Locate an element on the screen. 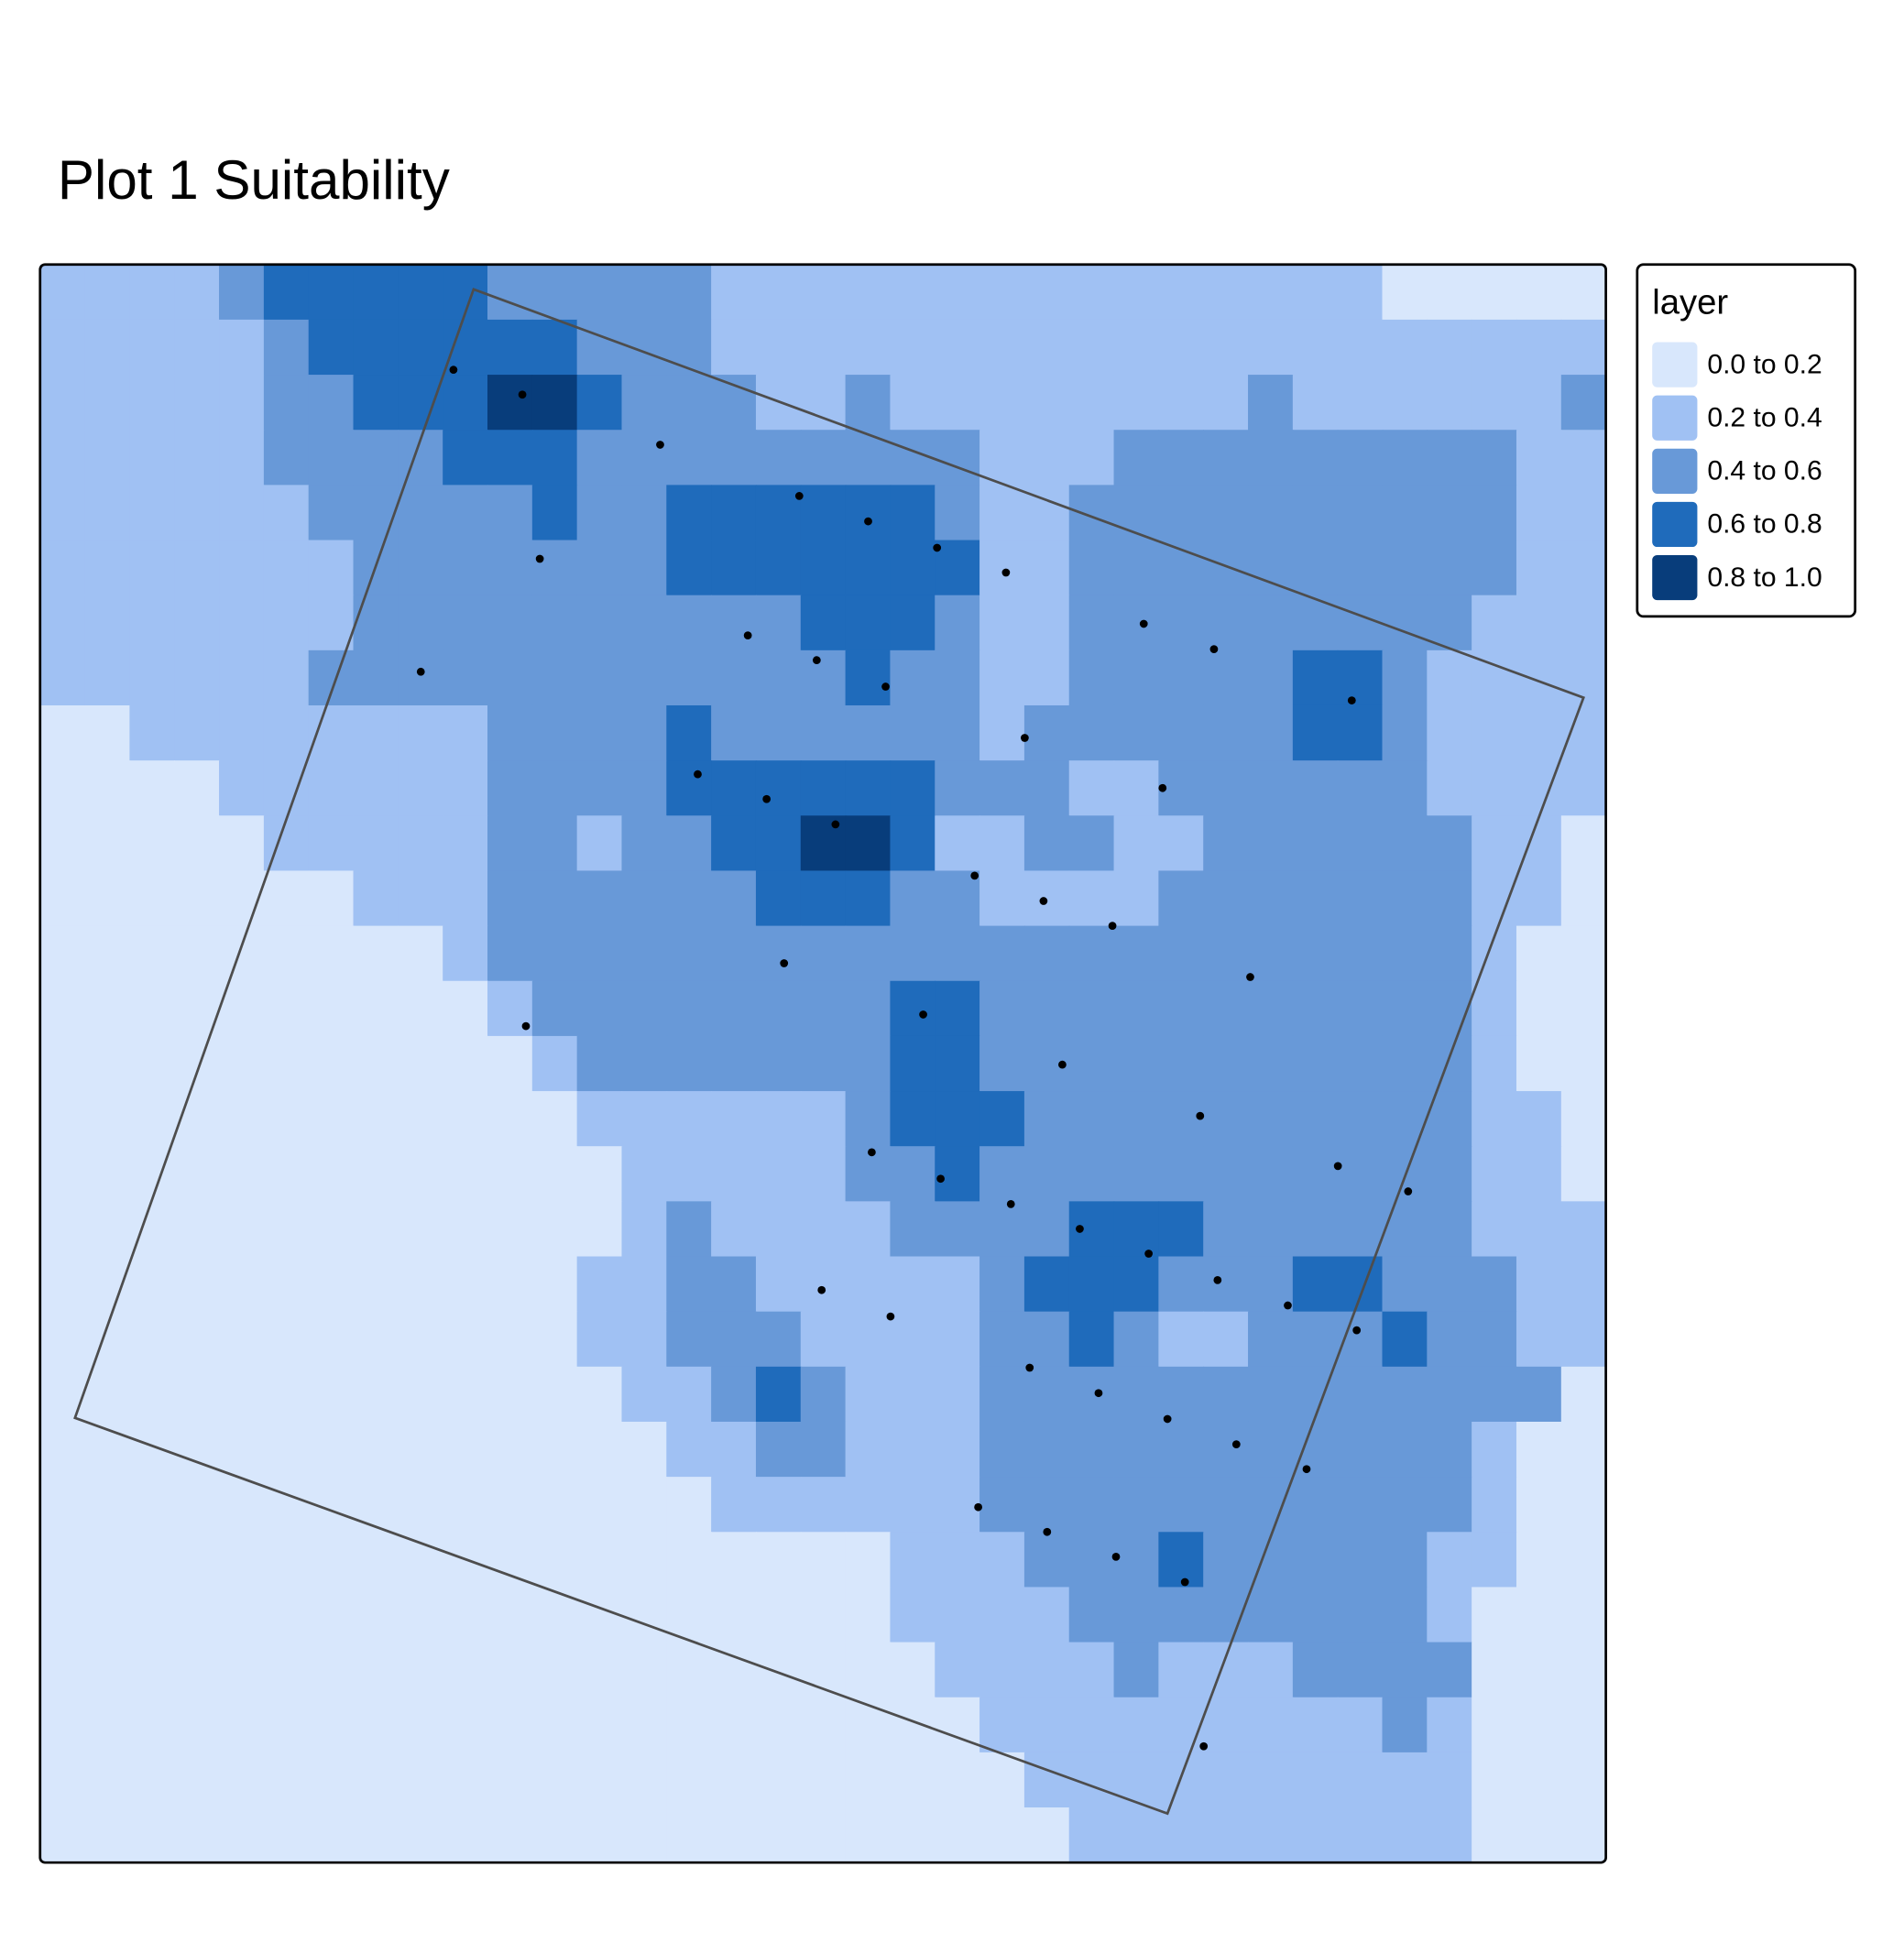  legend-label: 0.8 to 1.0 is located at coordinates (1764, 577).